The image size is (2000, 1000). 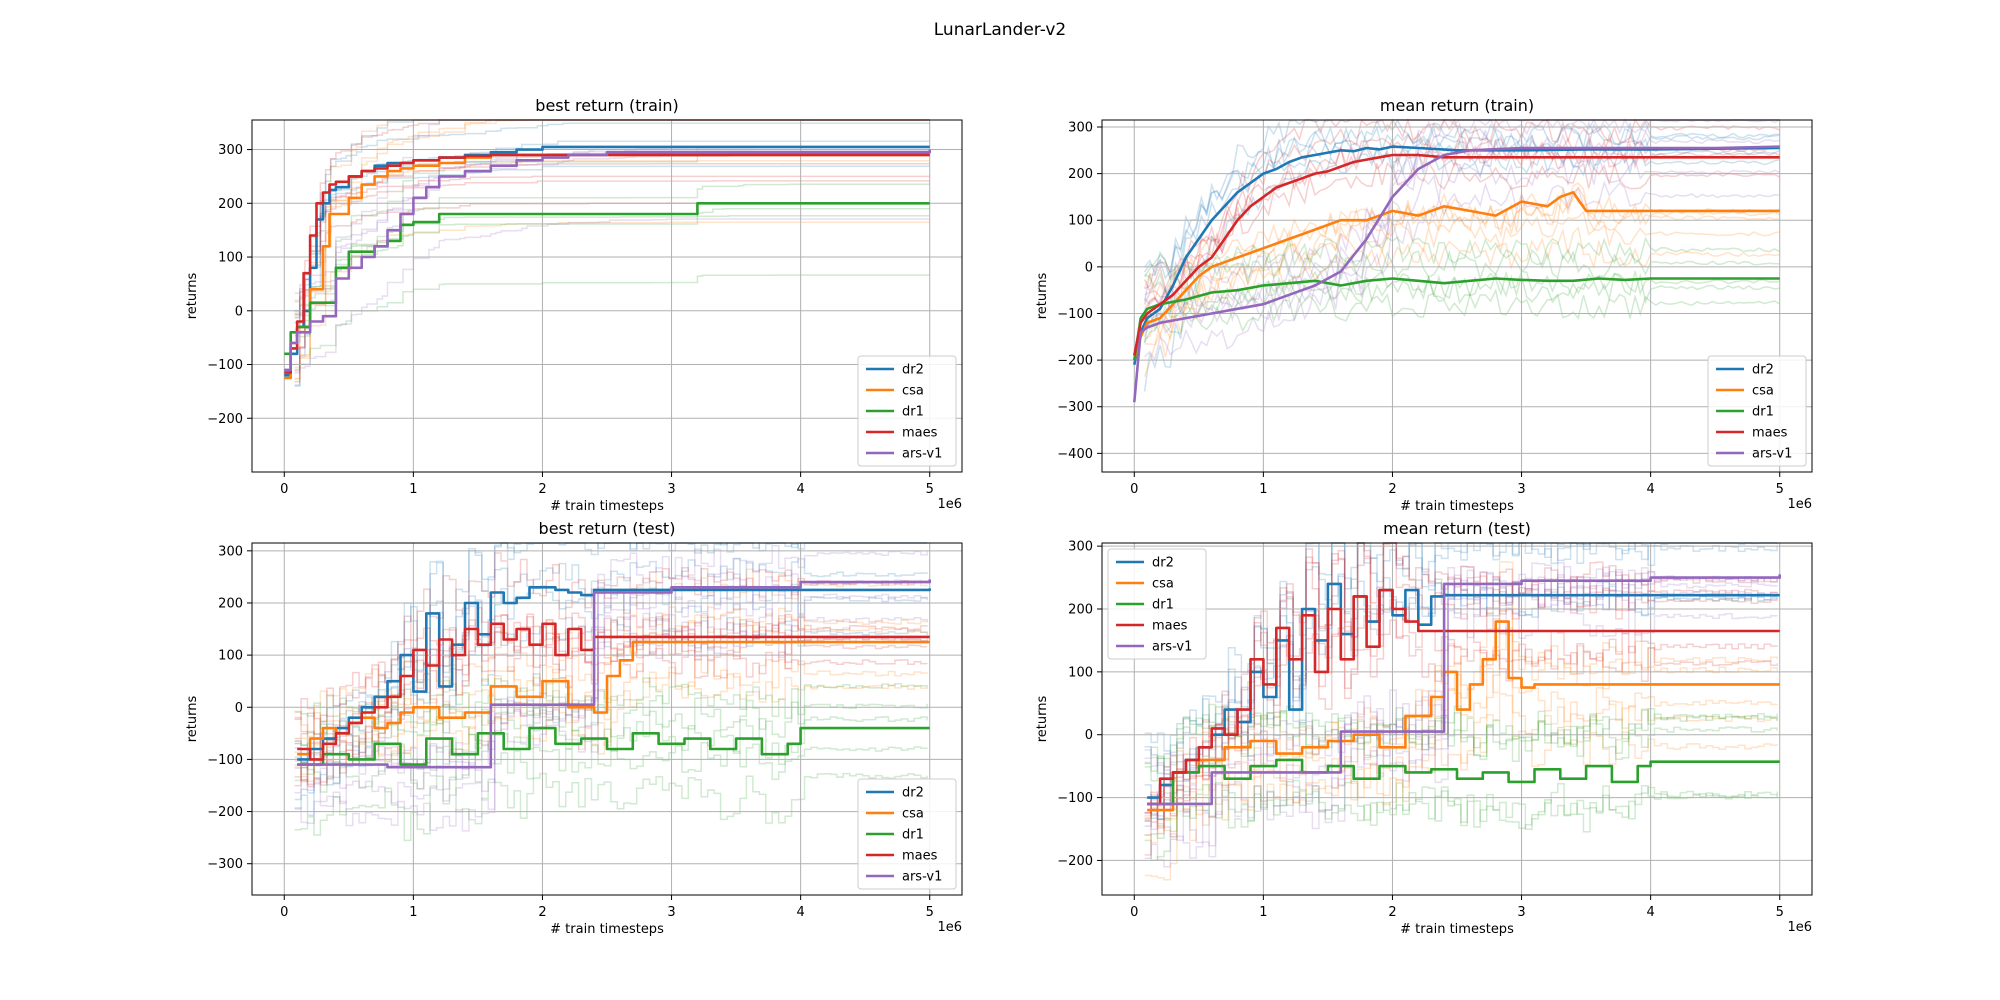 What do you see at coordinates (413, 489) in the screenshot?
I see `x-tick-label: 1` at bounding box center [413, 489].